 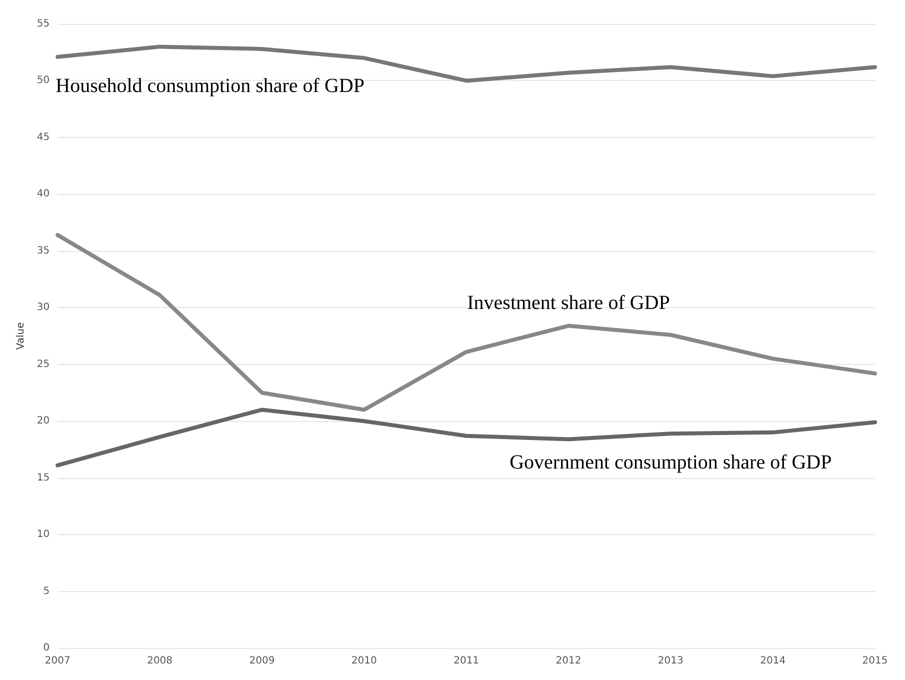 What do you see at coordinates (568, 303) in the screenshot?
I see `series-label: Investment share of GDP` at bounding box center [568, 303].